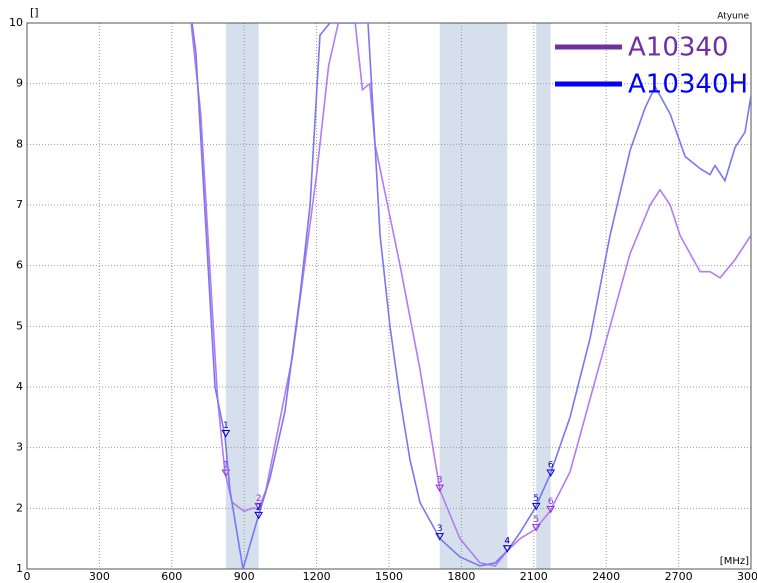  Describe the element at coordinates (19, 143) in the screenshot. I see `y-tick-label: 8` at that location.